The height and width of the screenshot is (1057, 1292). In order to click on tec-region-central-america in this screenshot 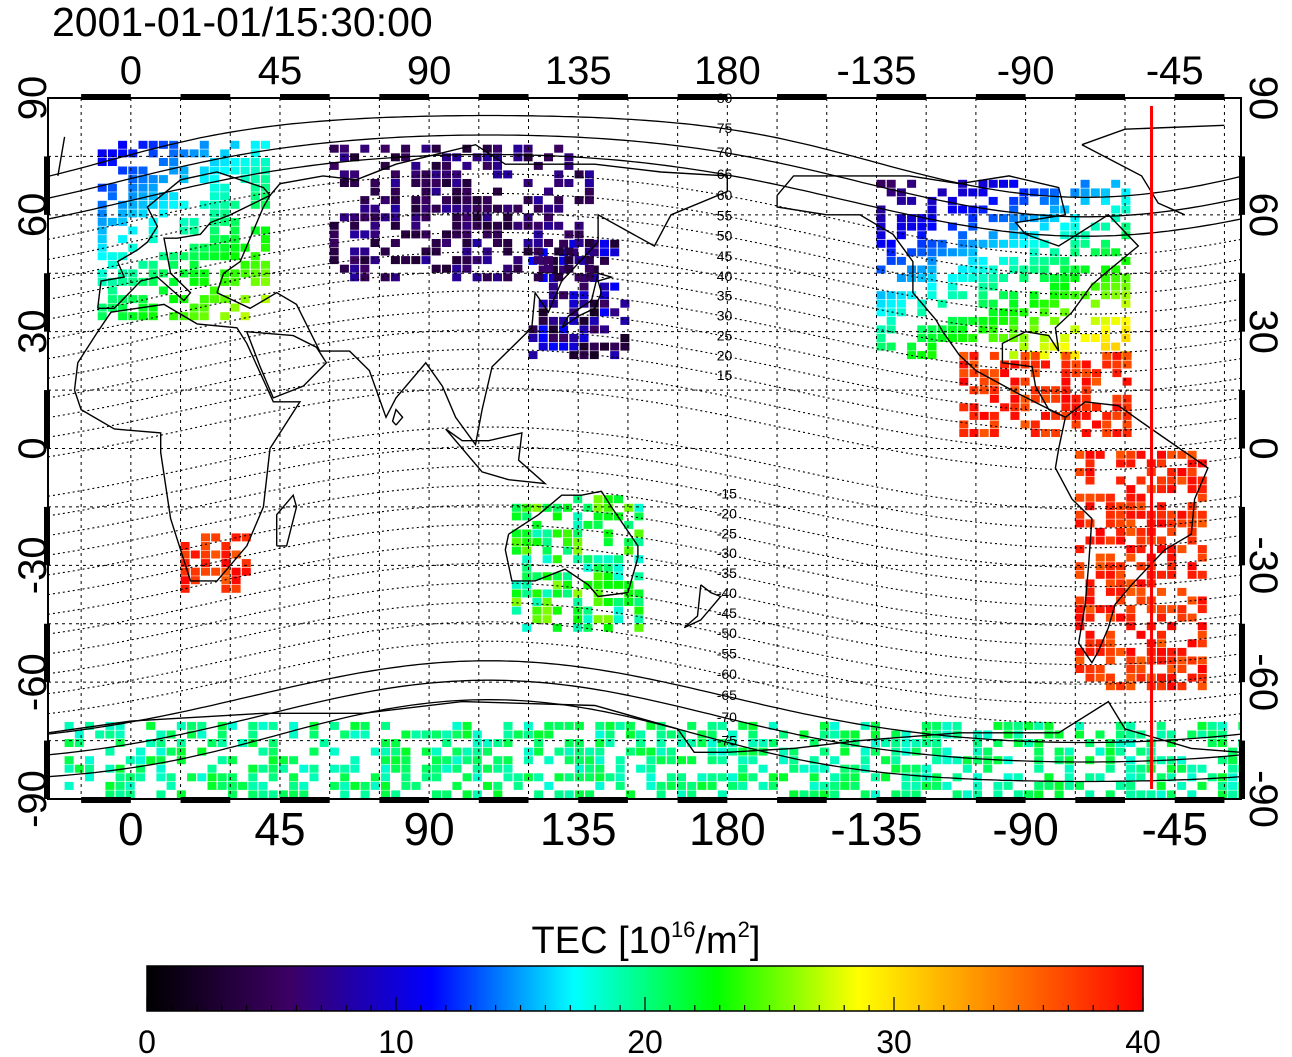, I will do `click(1045, 394)`.